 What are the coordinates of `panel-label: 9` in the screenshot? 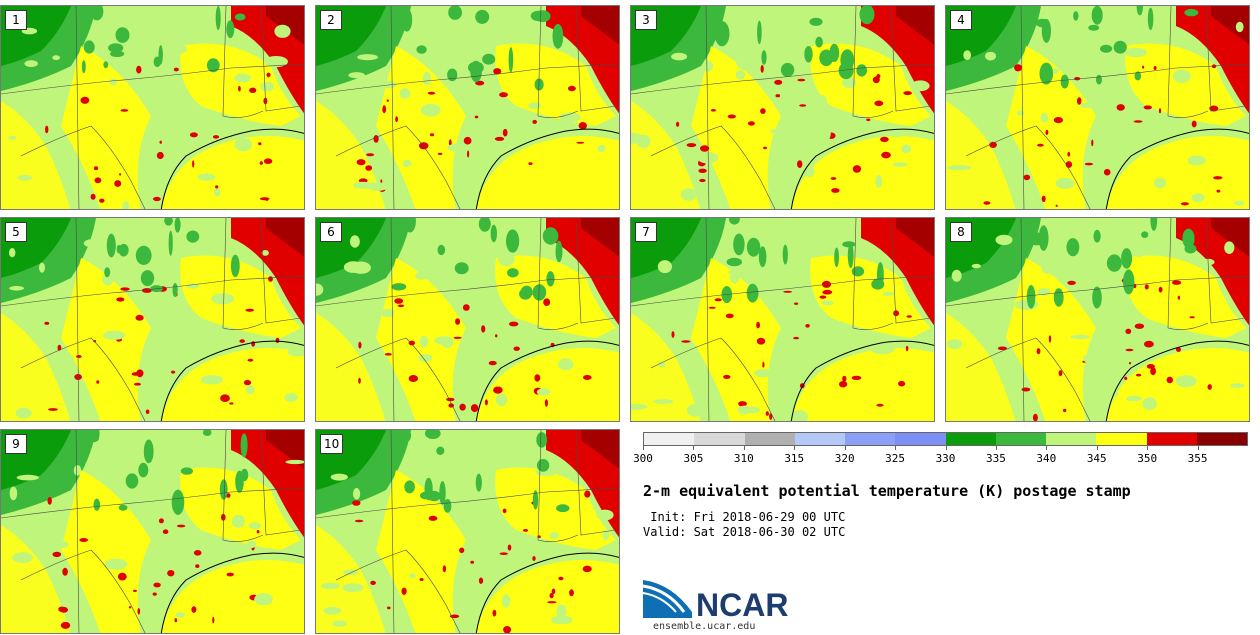 It's located at (16, 444).